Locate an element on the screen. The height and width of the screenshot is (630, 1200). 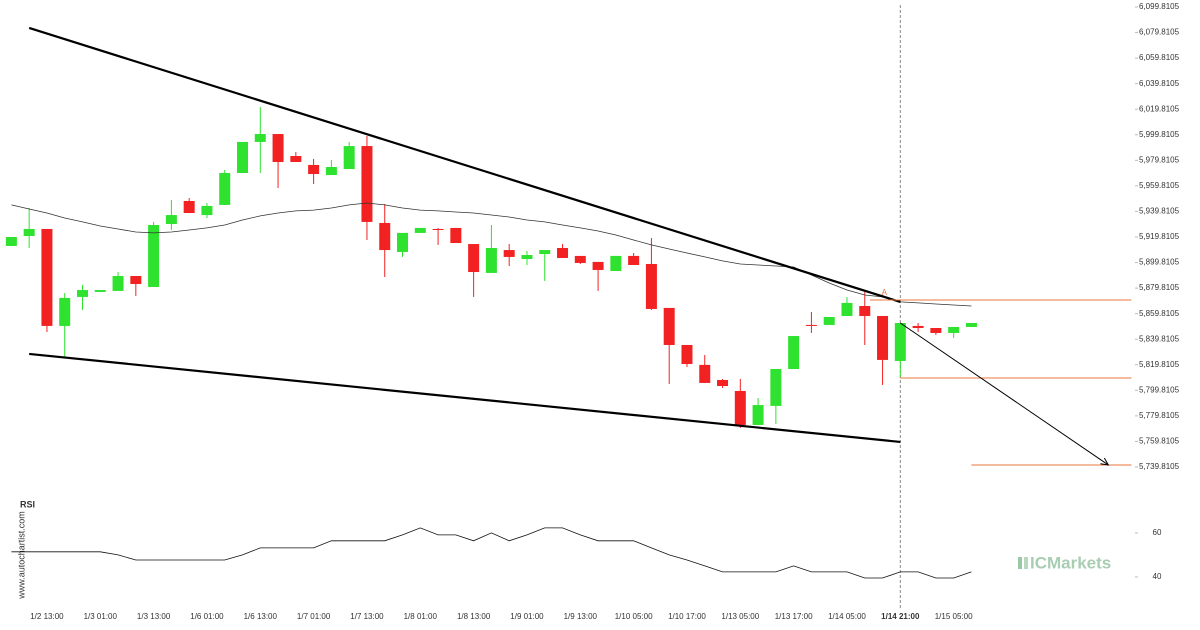
x-tick-label: 1/3 01:00 is located at coordinates (101, 616).